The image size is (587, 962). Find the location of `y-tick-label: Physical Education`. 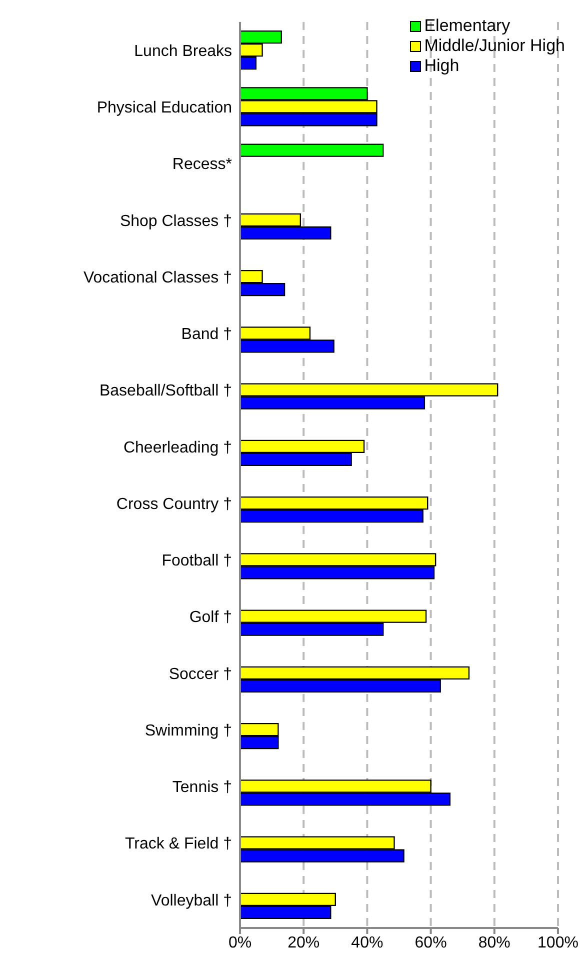

y-tick-label: Physical Education is located at coordinates (164, 108).